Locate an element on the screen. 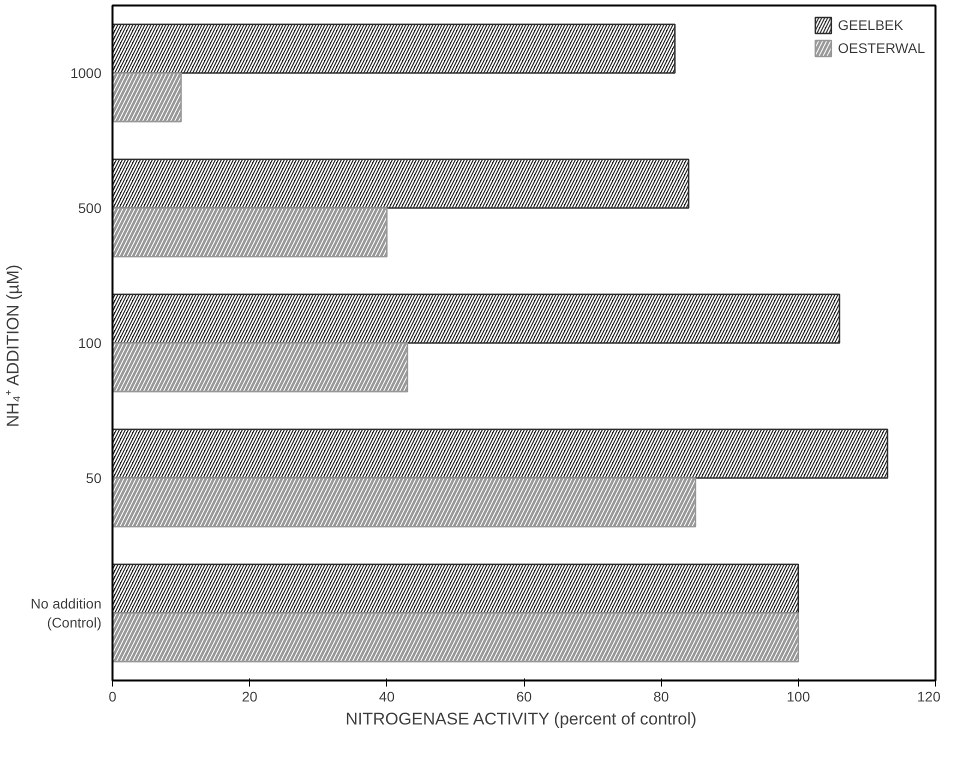  x-tick-label: 40 is located at coordinates (387, 696).